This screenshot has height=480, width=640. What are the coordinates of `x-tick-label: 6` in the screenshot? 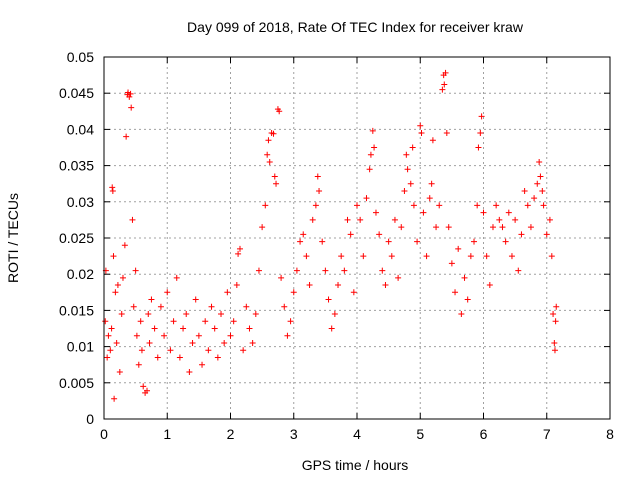 It's located at (484, 434).